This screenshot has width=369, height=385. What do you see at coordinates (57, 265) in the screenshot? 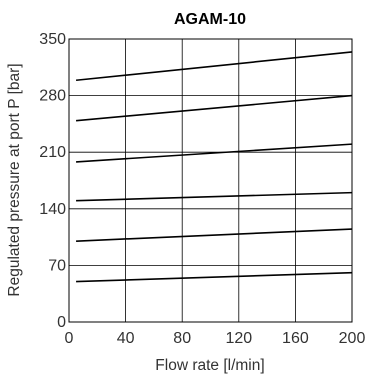
I see `y-tick-label: 70` at bounding box center [57, 265].